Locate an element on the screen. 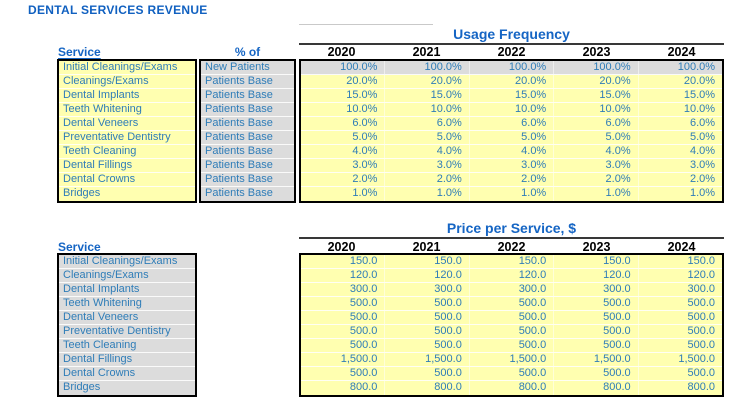  service-cell: Dental Implants is located at coordinates (101, 95).